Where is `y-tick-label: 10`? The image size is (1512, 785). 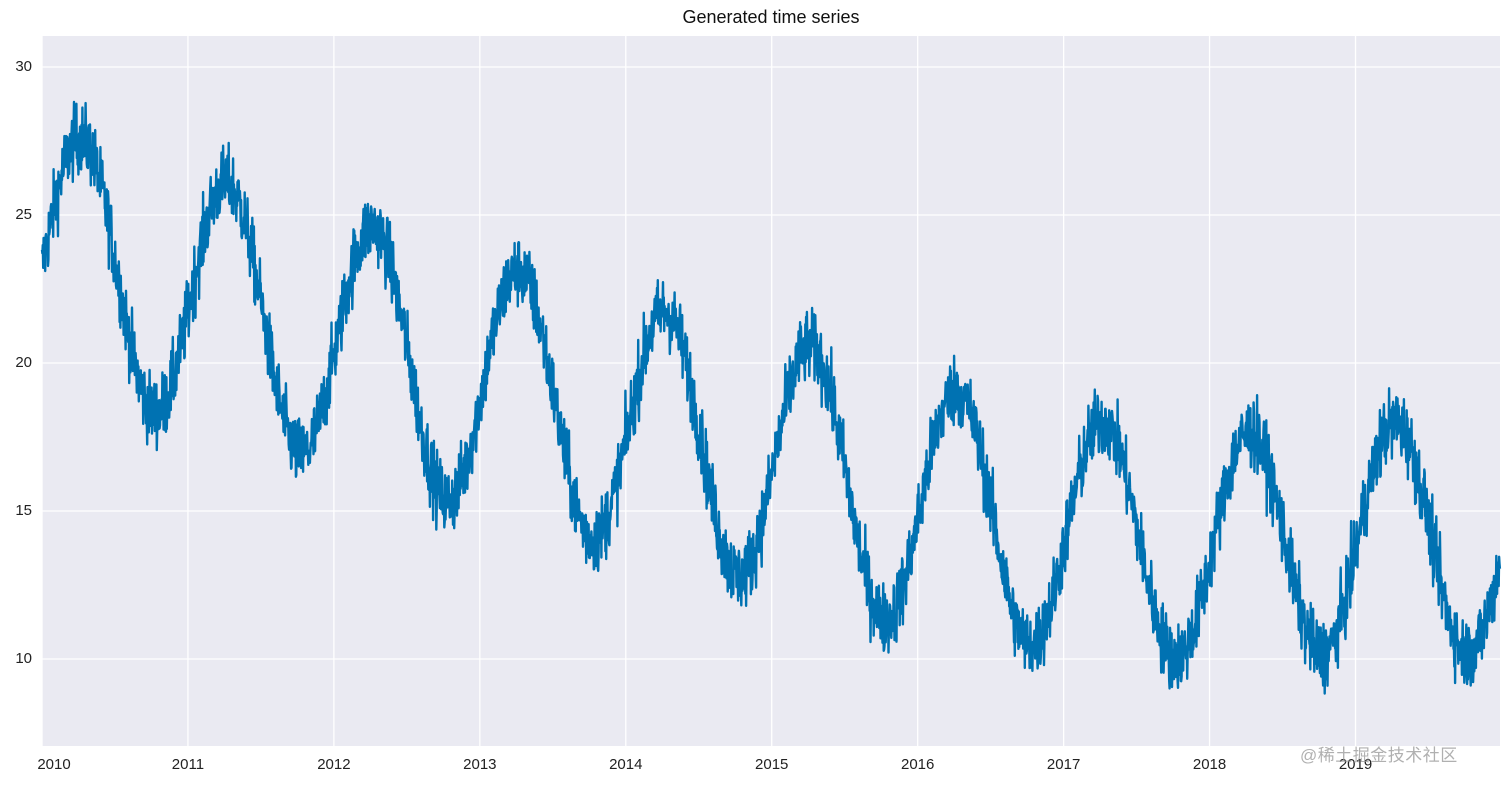 y-tick-label: 10 is located at coordinates (23, 658).